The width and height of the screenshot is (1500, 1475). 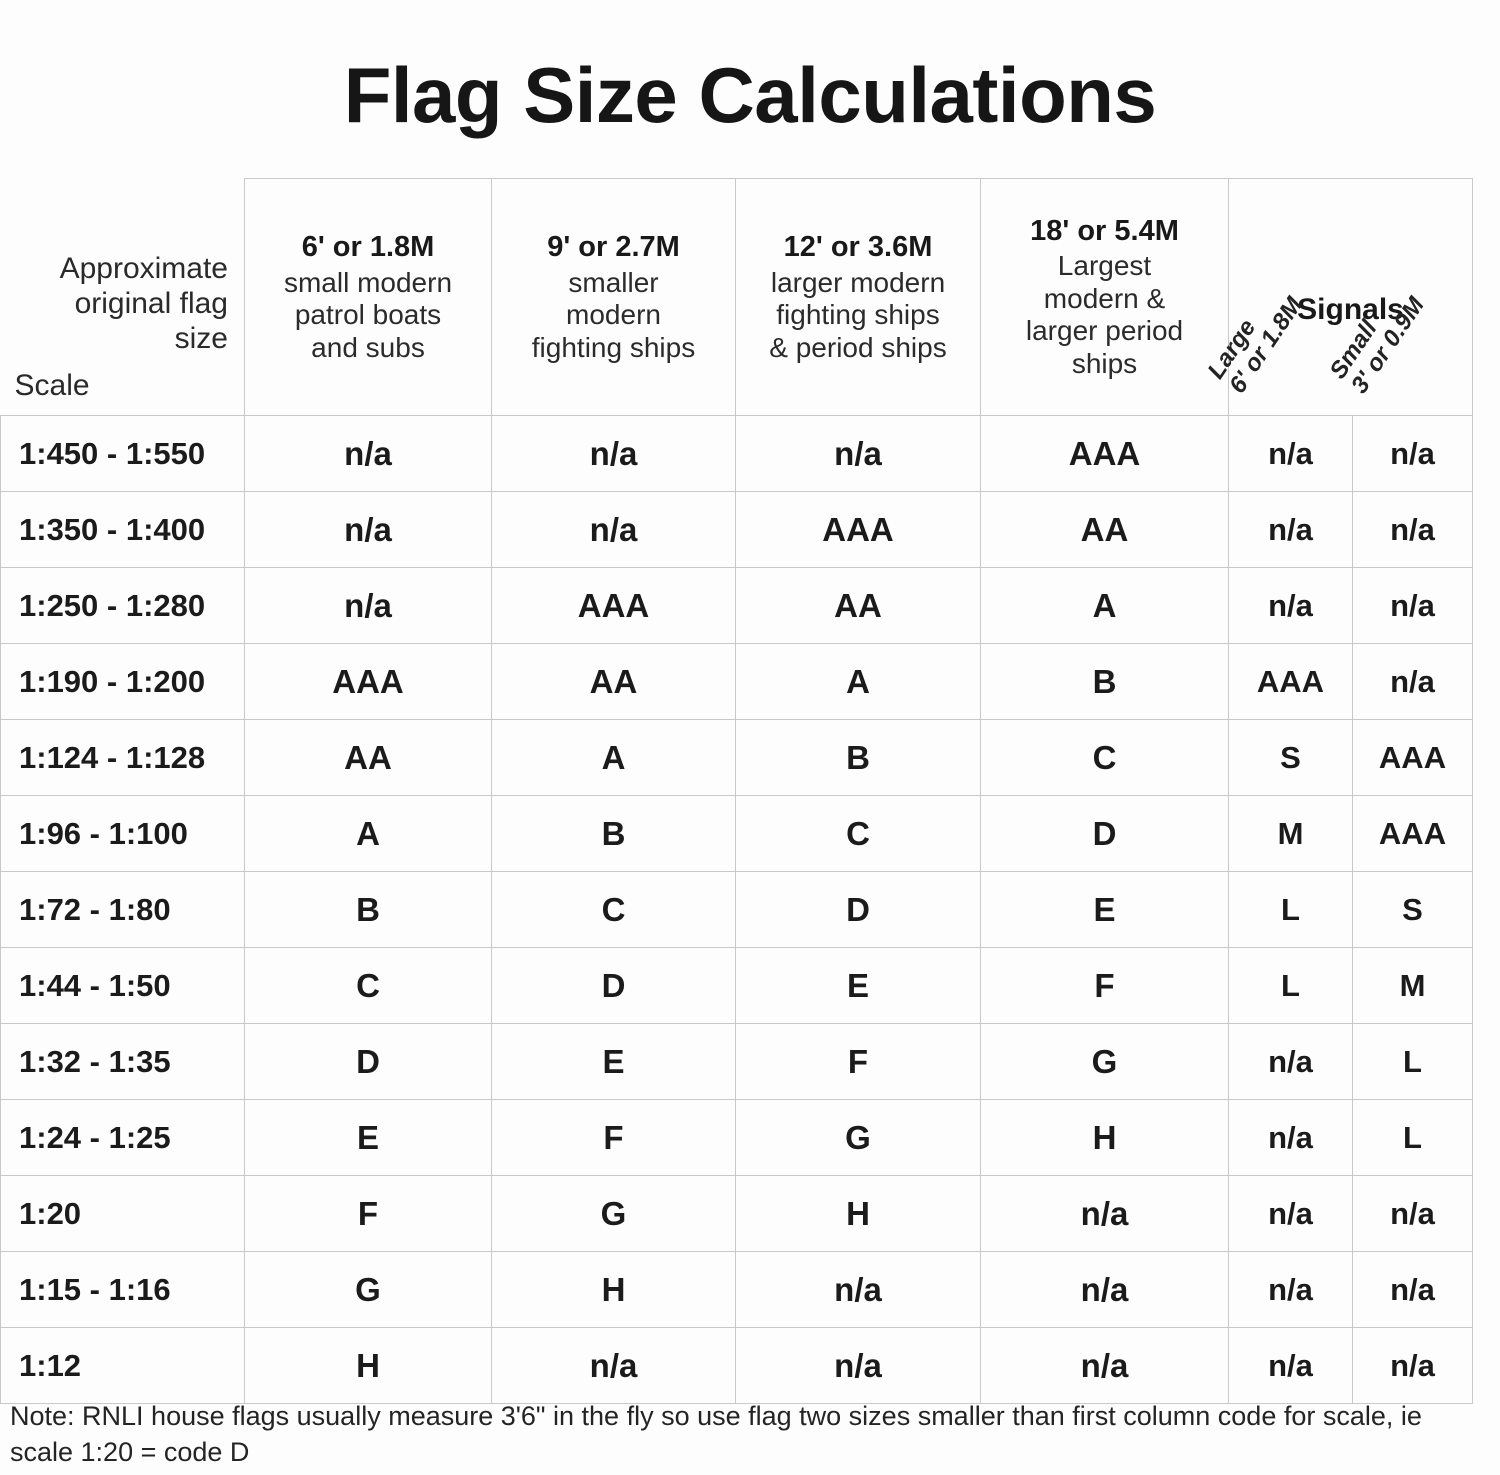 I want to click on desc-line: ships, so click(x=1104, y=363).